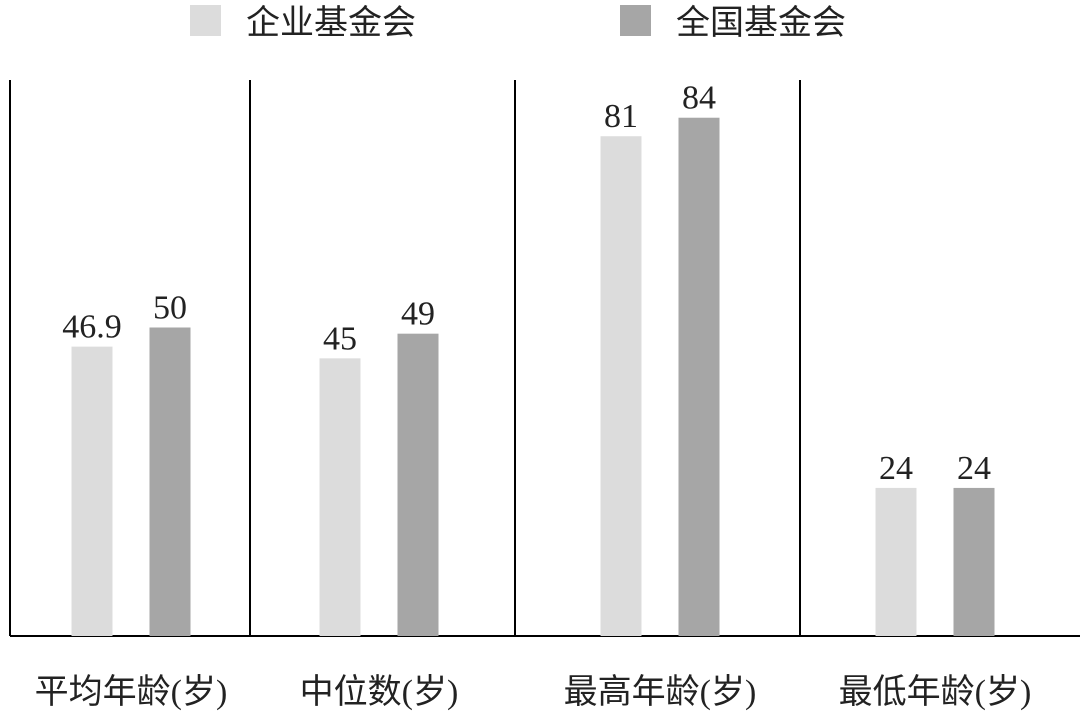  What do you see at coordinates (131, 692) in the screenshot?
I see `x-tick-label: 平均年龄(岁)` at bounding box center [131, 692].